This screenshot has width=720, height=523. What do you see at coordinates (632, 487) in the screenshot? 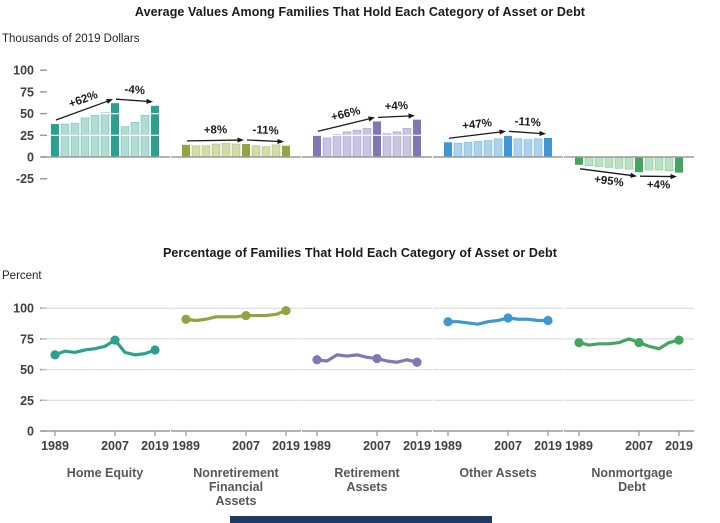
I see `category-label-line: Debt` at bounding box center [632, 487].